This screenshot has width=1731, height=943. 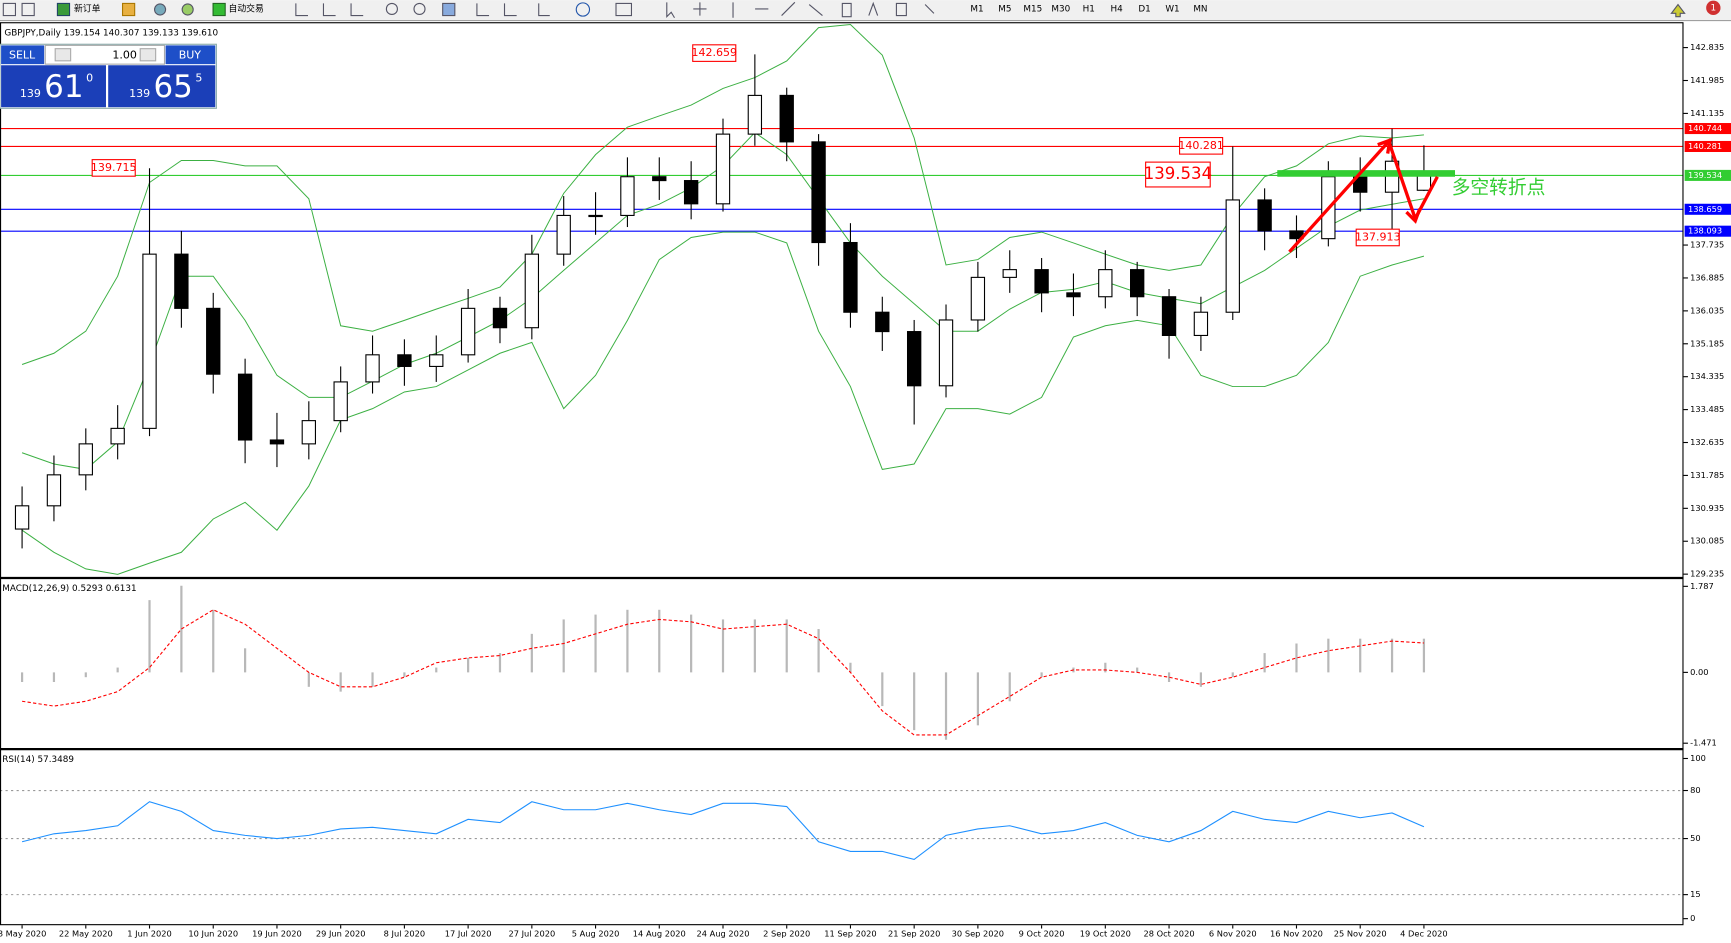 I want to click on y-tick-label: 136.885, so click(x=1707, y=277).